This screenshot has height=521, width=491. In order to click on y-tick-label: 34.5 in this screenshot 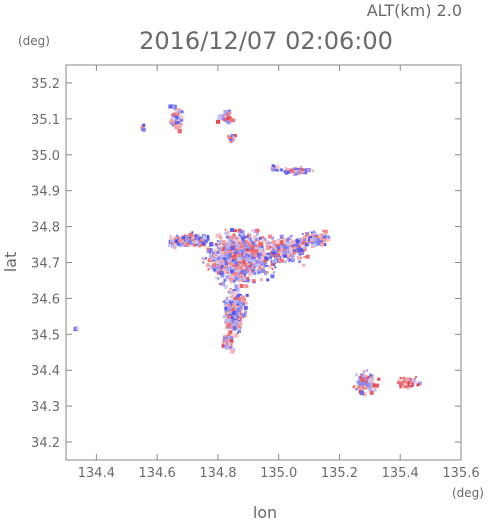, I will do `click(45, 335)`.